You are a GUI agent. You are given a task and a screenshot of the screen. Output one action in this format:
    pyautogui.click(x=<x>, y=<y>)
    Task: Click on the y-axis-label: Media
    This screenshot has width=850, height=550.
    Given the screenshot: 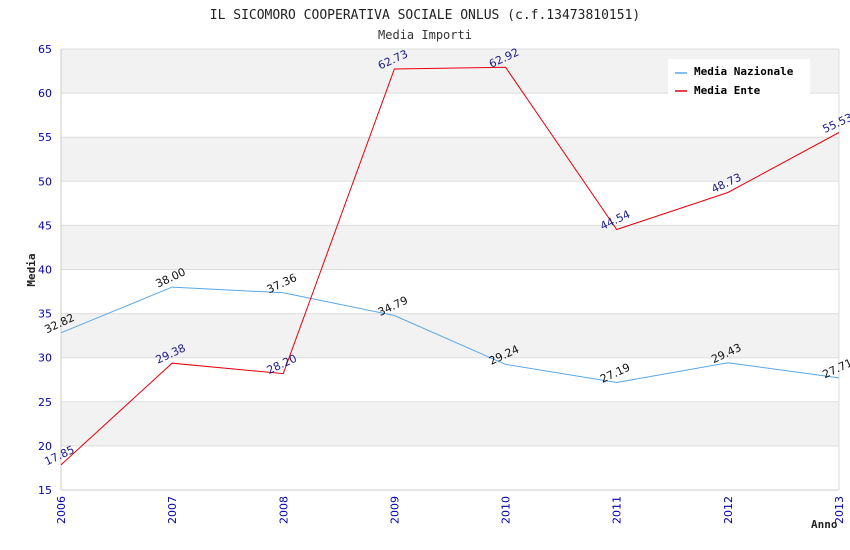 What is the action you would take?
    pyautogui.click(x=31, y=269)
    